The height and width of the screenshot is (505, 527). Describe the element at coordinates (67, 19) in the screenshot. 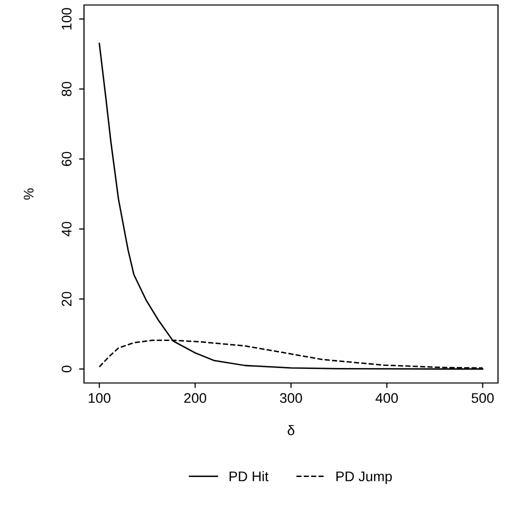

I see `y-tick-label: 100` at that location.